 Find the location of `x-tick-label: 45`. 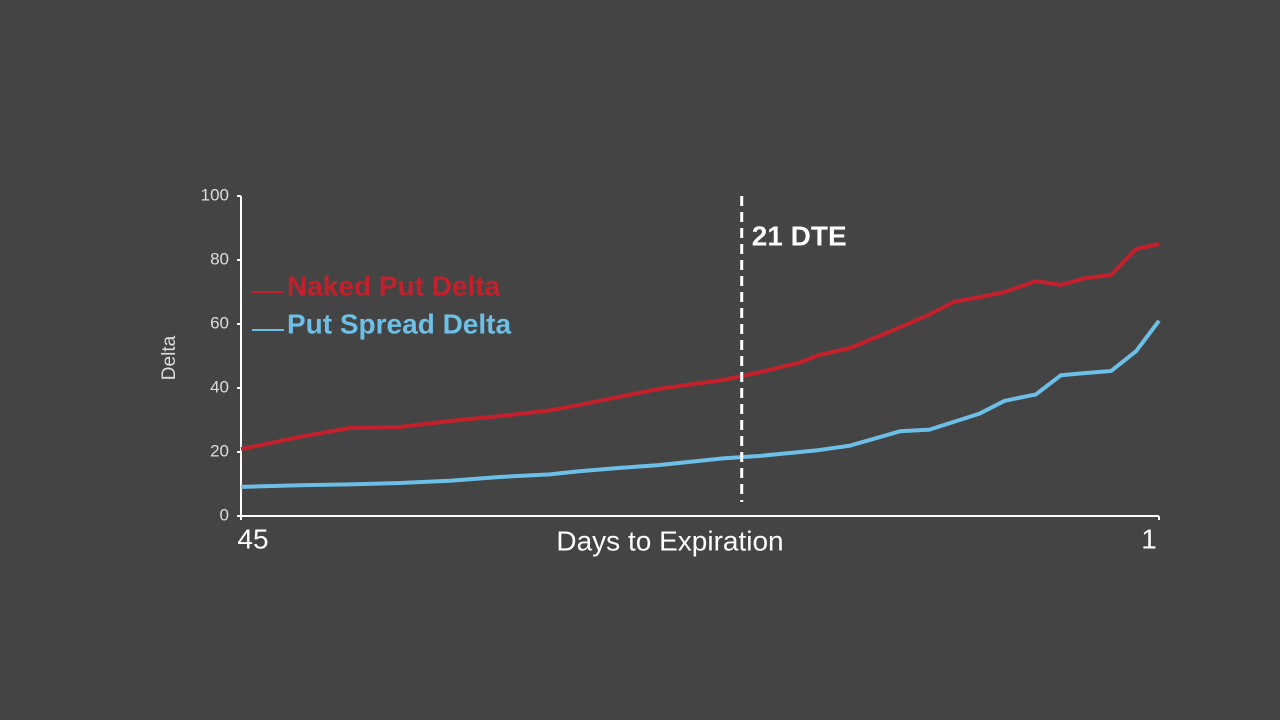

x-tick-label: 45 is located at coordinates (252, 538).